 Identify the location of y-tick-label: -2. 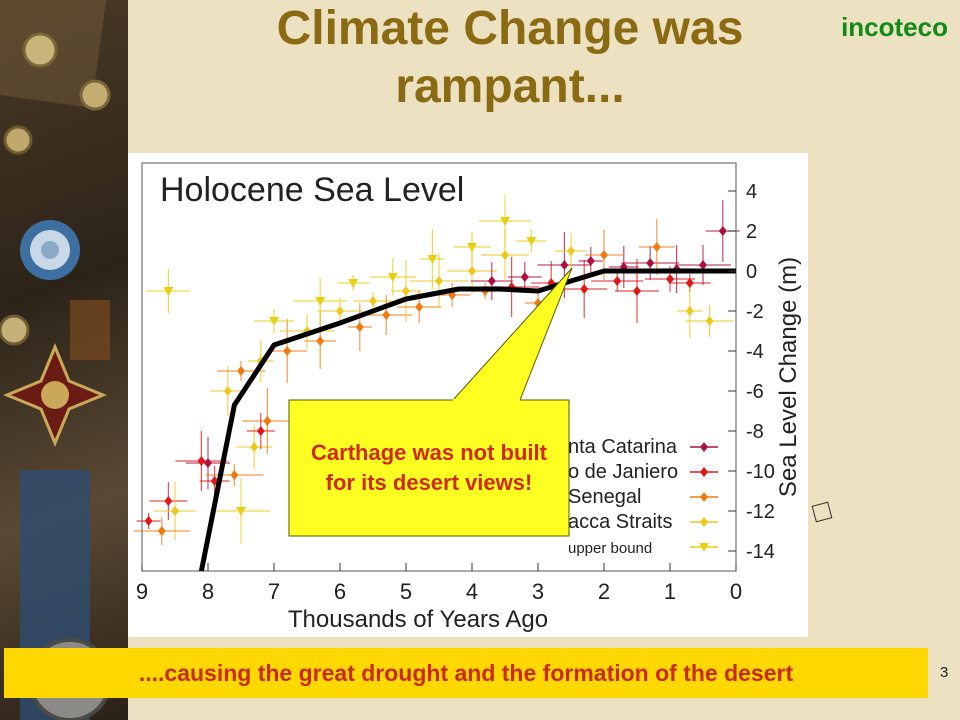
(755, 312).